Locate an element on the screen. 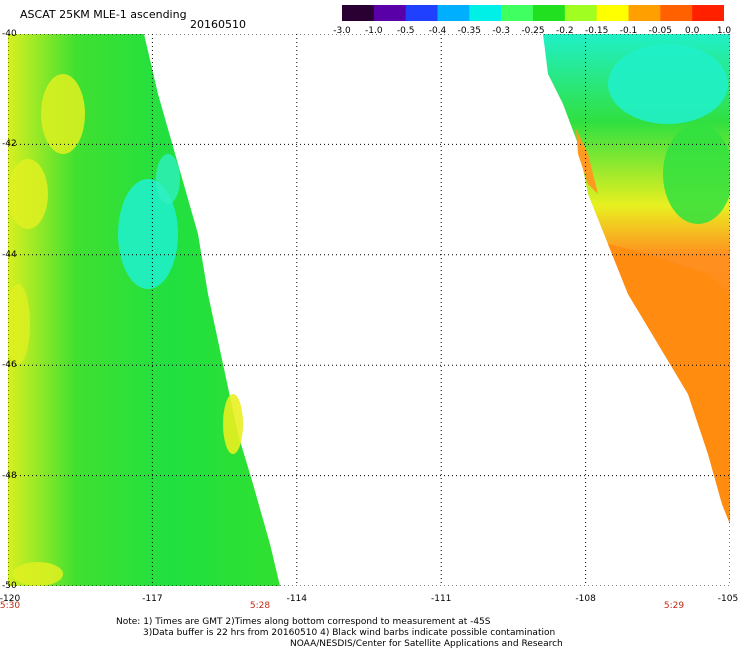 The width and height of the screenshot is (740, 650). colorbar-tick-label: -0.35 is located at coordinates (469, 31).